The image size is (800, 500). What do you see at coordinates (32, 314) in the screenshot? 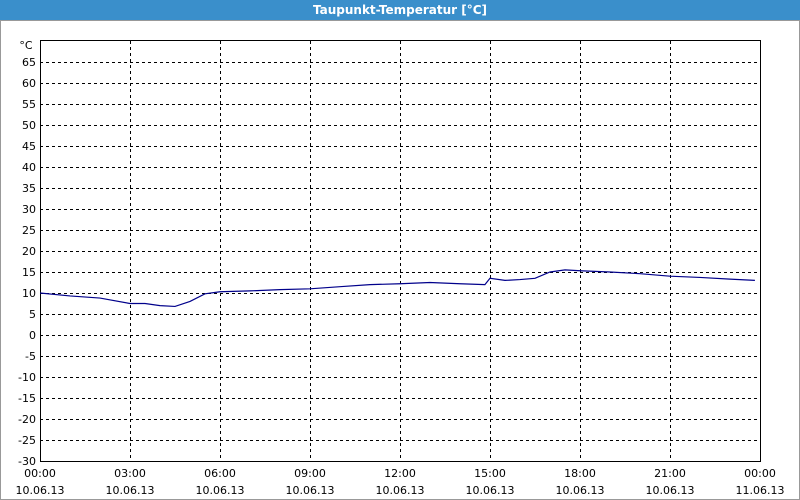
I see `y-tick-label: 5` at bounding box center [32, 314].